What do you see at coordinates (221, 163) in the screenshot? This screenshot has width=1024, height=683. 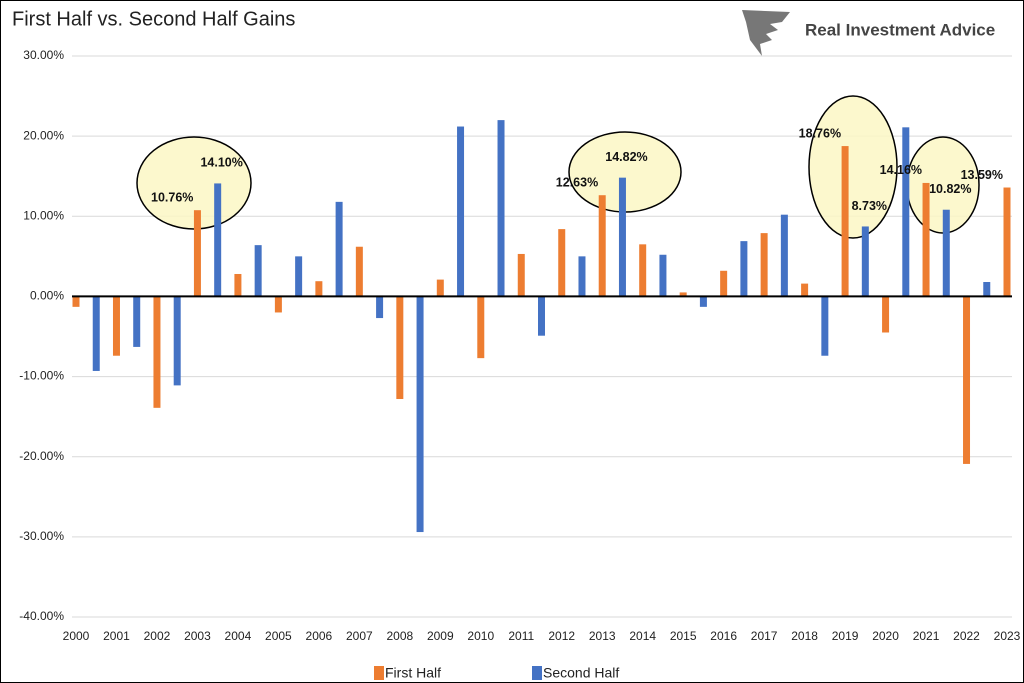 I see `data-label: 14.10%` at bounding box center [221, 163].